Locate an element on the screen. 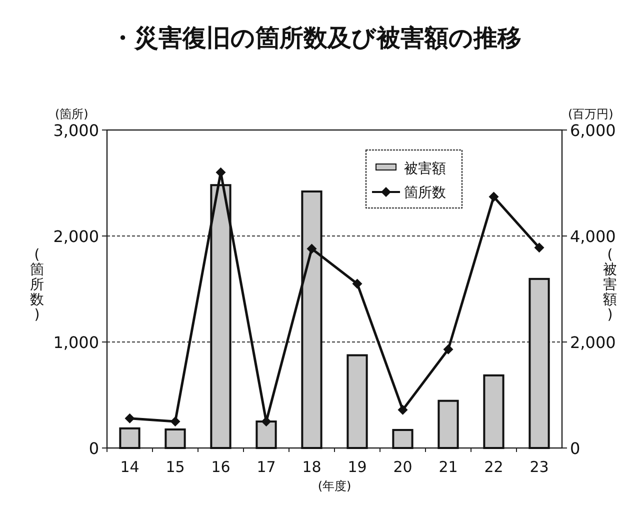 This screenshot has height=517, width=632. x-axis-title: (年度) is located at coordinates (335, 486).